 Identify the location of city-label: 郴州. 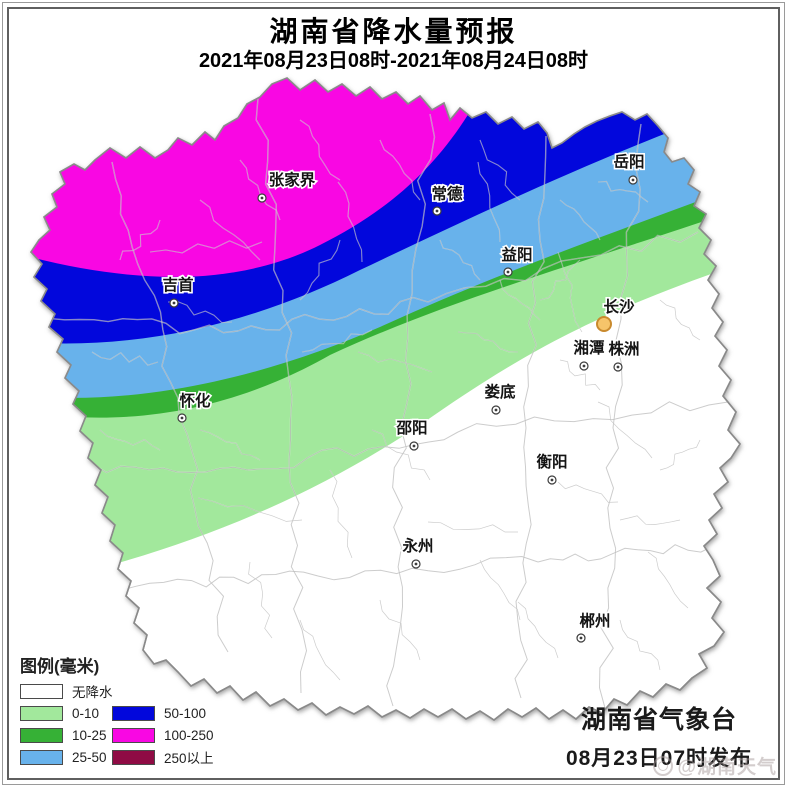
(594, 620).